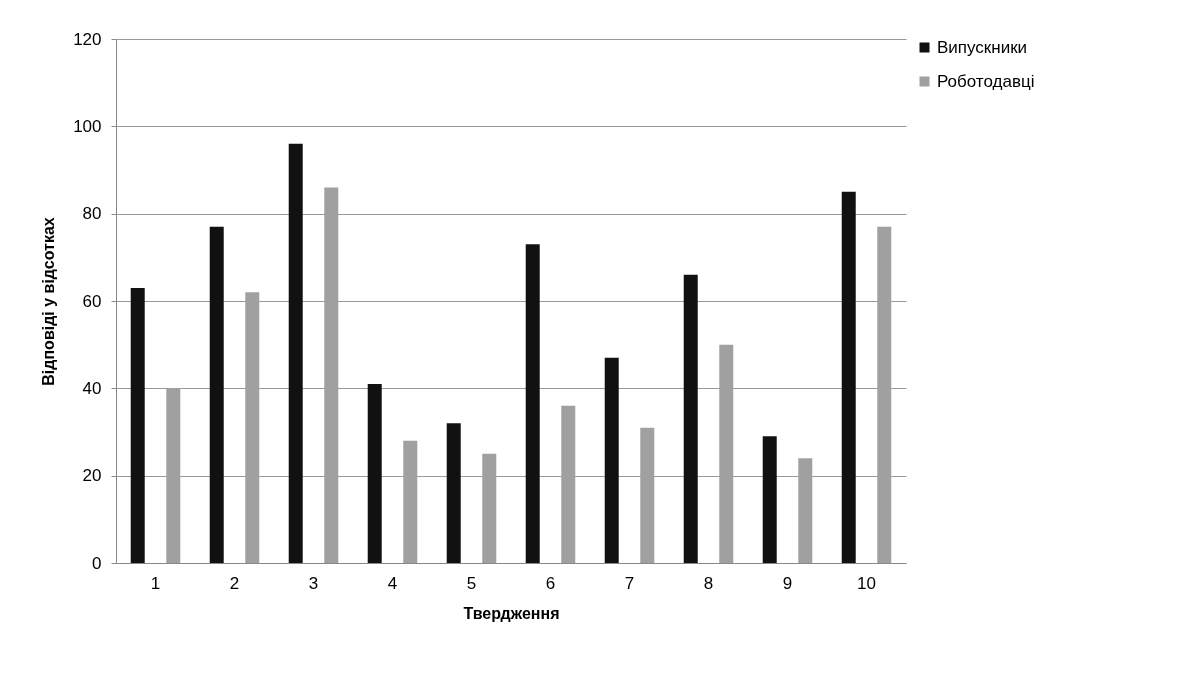 This screenshot has height=681, width=1191. I want to click on x-tick-label: 8, so click(708, 583).